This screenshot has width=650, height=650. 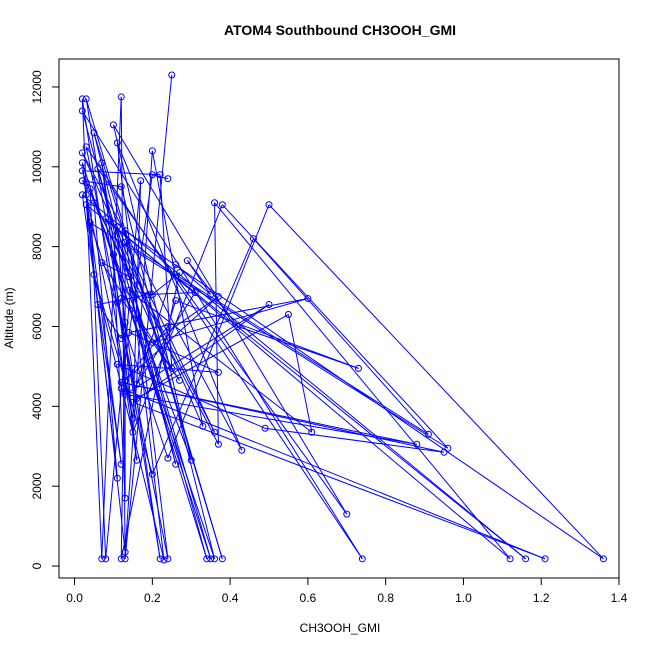 What do you see at coordinates (74, 598) in the screenshot?
I see `x-tick-label: 0.0` at bounding box center [74, 598].